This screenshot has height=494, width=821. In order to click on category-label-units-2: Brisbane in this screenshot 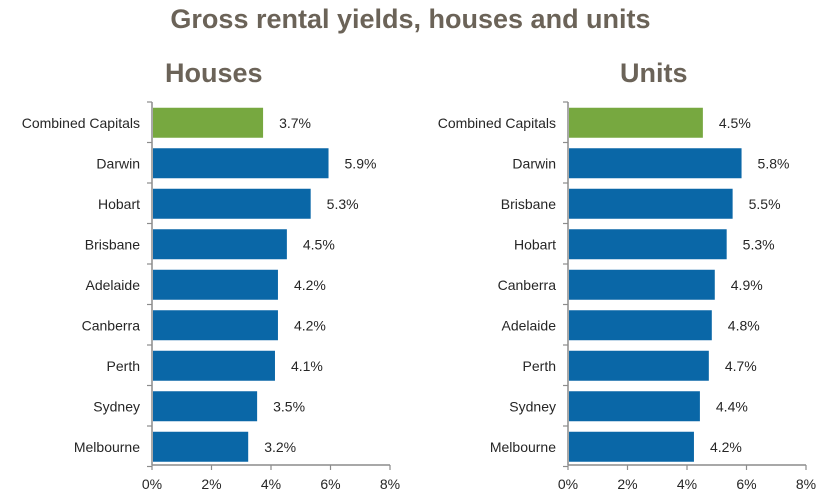, I will do `click(528, 204)`.